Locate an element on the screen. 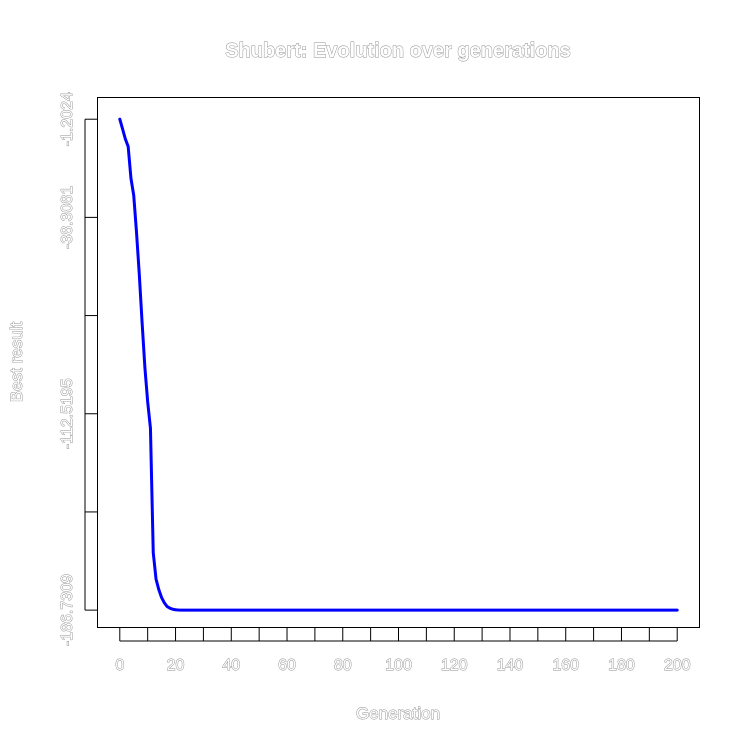 Image resolution: width=750 pixels, height=755 pixels. x-tick-label: 0 is located at coordinates (119, 665).